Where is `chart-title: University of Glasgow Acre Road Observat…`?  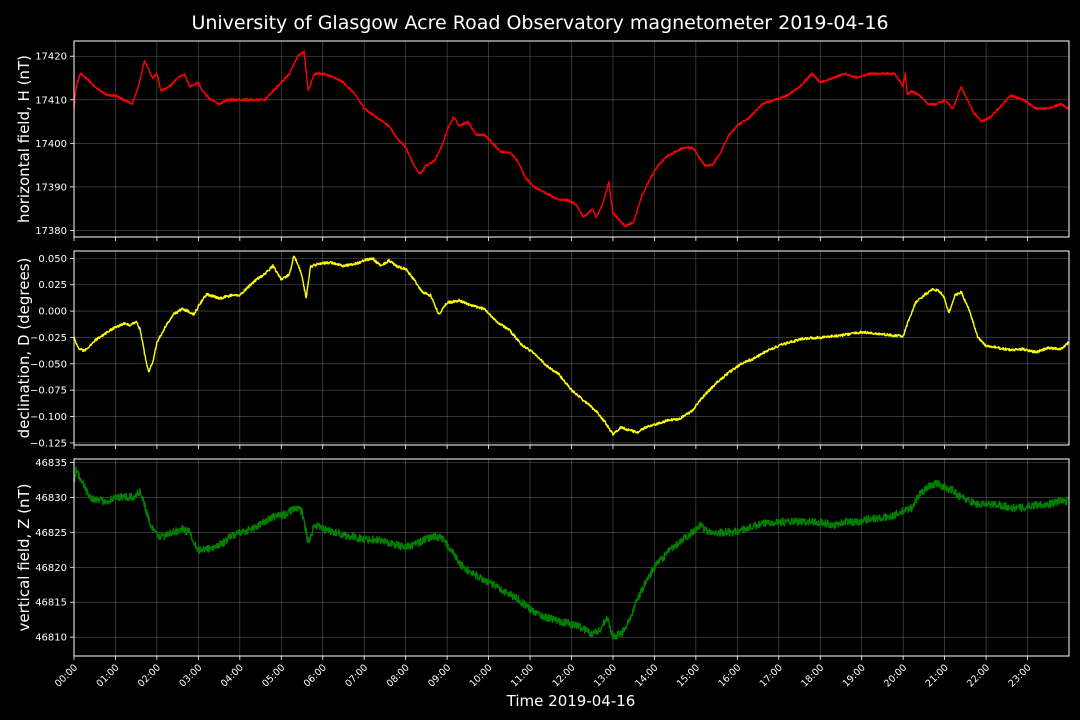 chart-title: University of Glasgow Acre Road Observat… is located at coordinates (539, 23).